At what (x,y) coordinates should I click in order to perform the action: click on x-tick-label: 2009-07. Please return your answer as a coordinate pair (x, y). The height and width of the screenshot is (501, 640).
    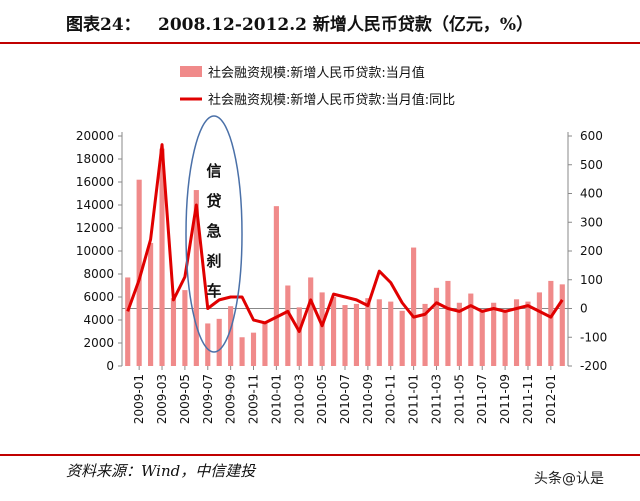
    Looking at the image, I should click on (208, 399).